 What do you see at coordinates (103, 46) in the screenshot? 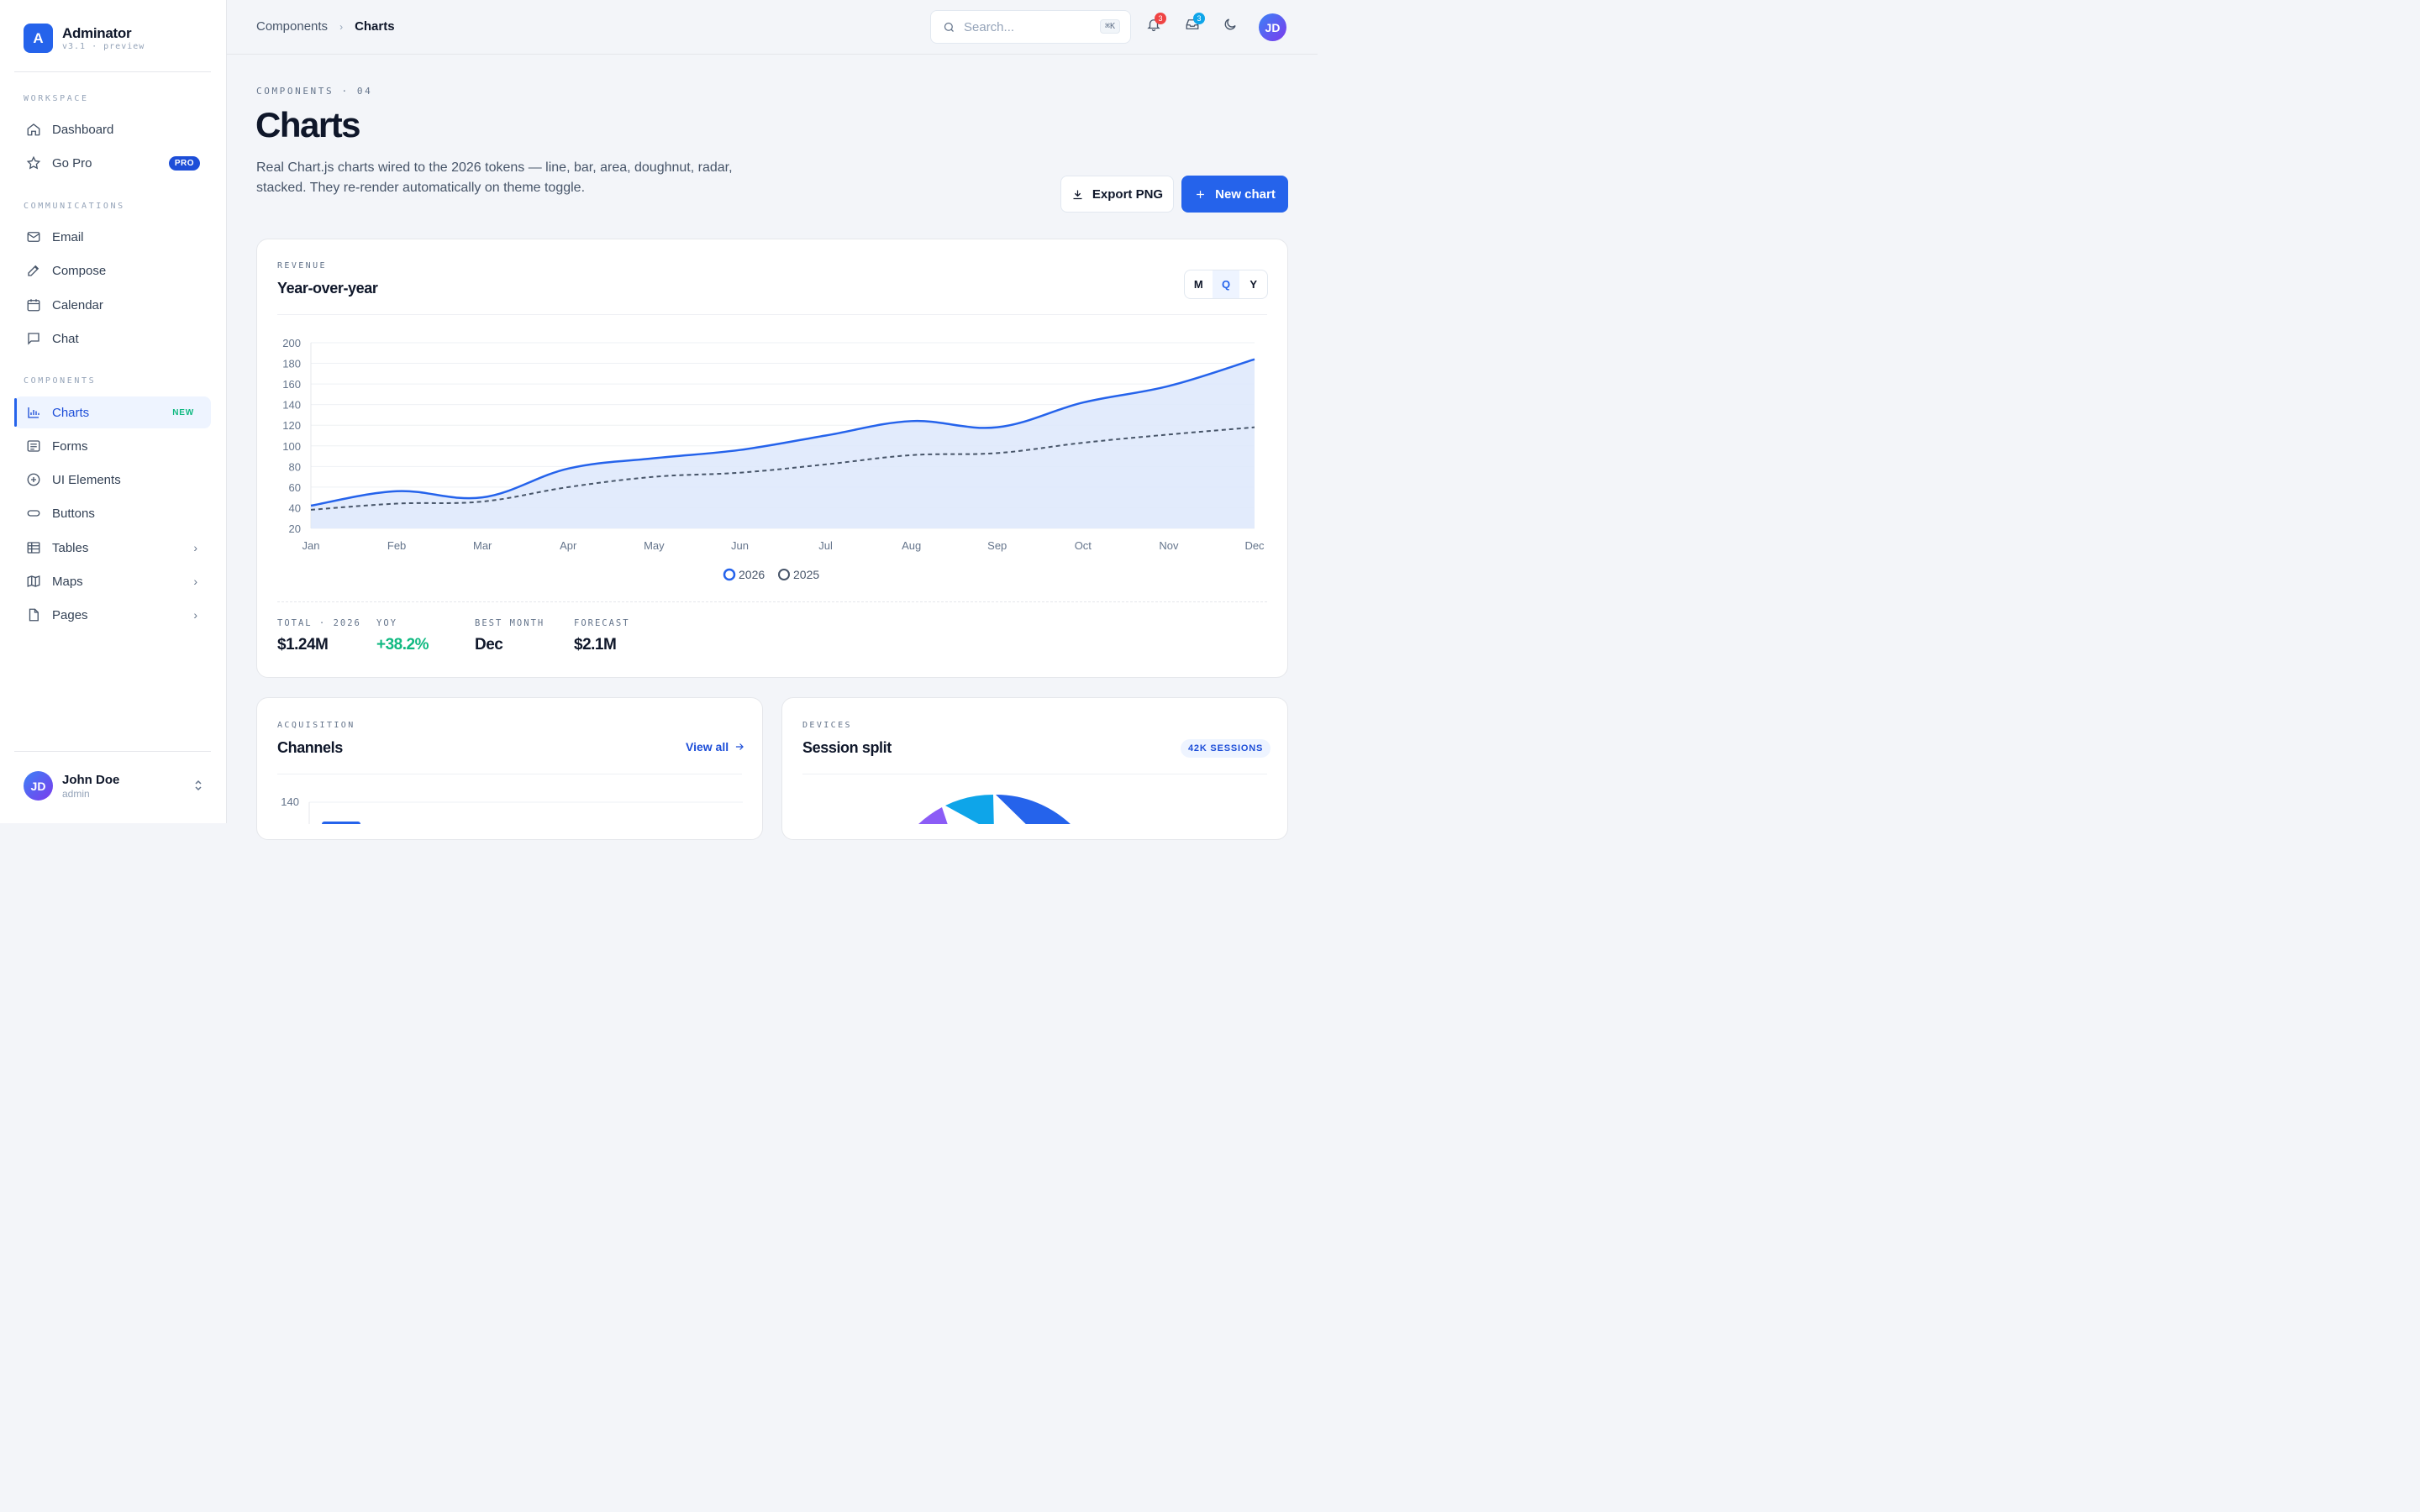
I see `brand-version: v3.1 · preview` at bounding box center [103, 46].